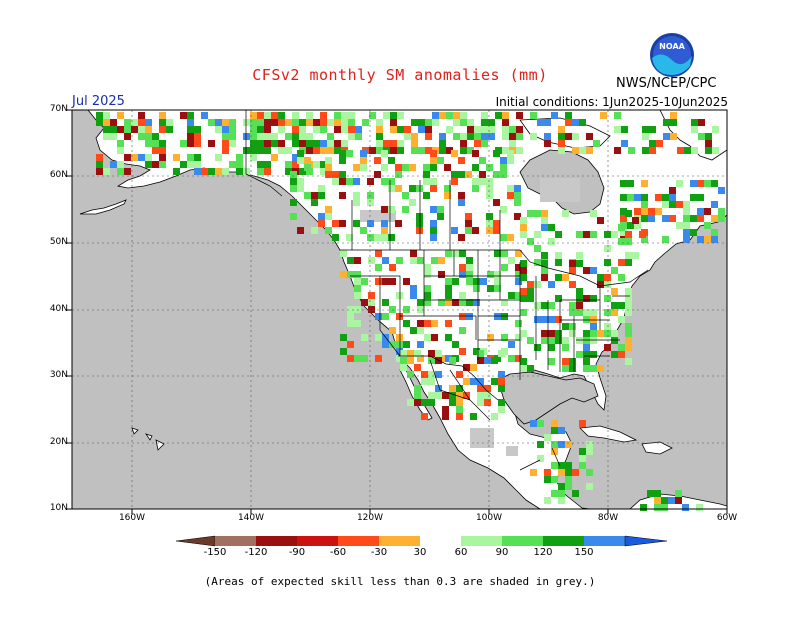 The image size is (800, 618). What do you see at coordinates (727, 518) in the screenshot?
I see `lon-label-60w: 60W` at bounding box center [727, 518].